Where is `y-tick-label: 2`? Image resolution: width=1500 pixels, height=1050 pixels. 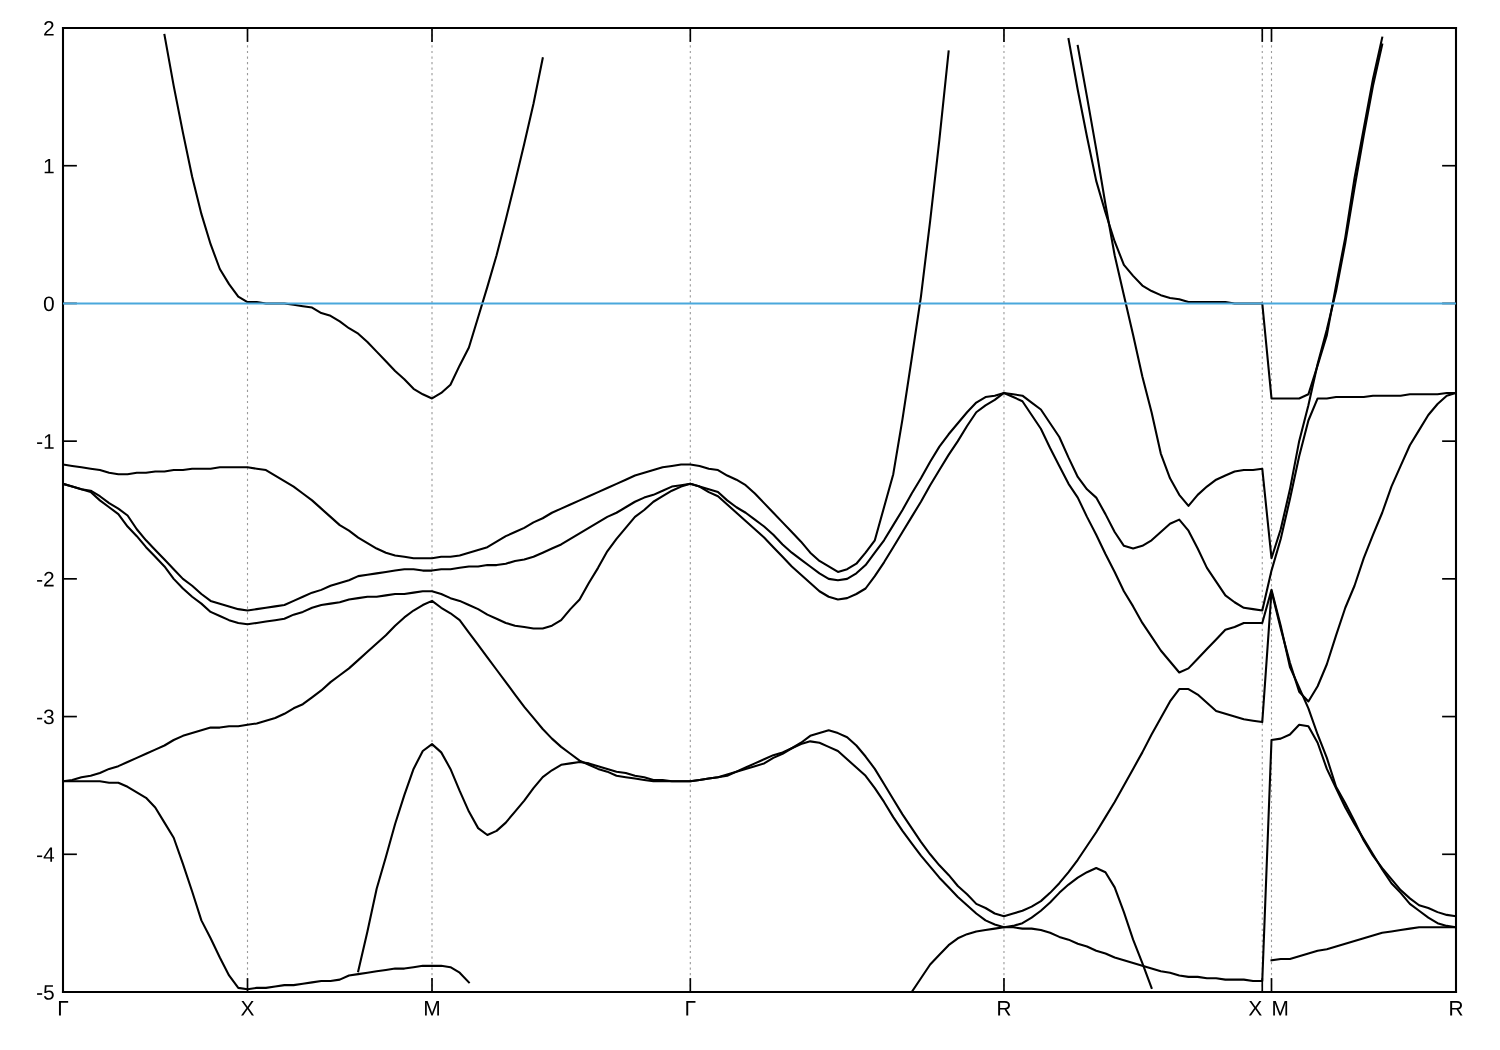 y-tick-label: 2 is located at coordinates (49, 28).